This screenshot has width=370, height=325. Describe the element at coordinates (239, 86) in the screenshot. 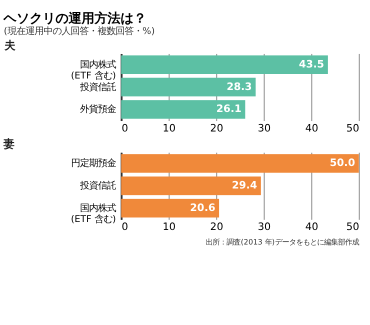

I see `data-label: 28.3` at that location.